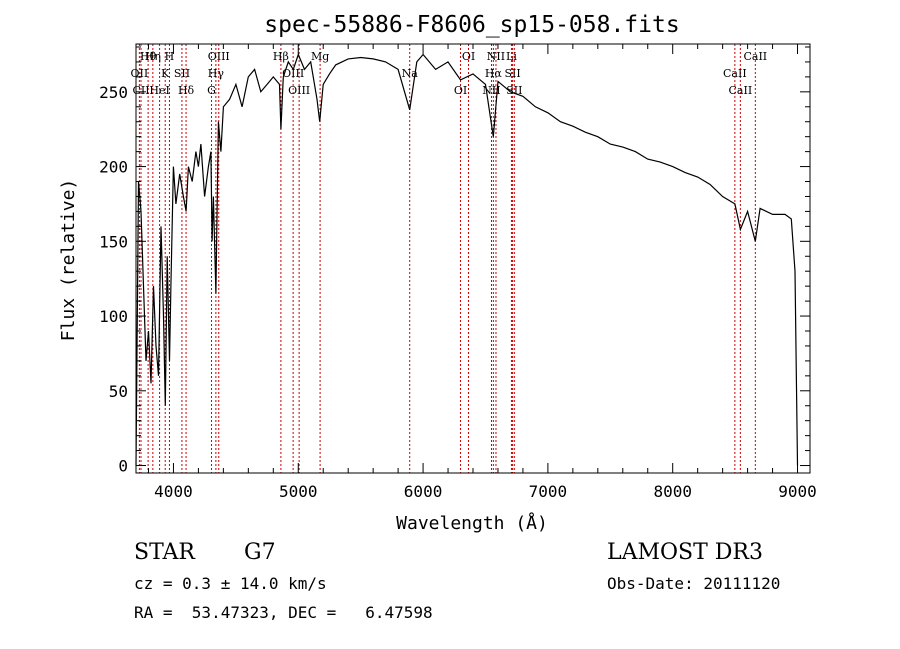  I want to click on line-label: G, so click(211, 90).